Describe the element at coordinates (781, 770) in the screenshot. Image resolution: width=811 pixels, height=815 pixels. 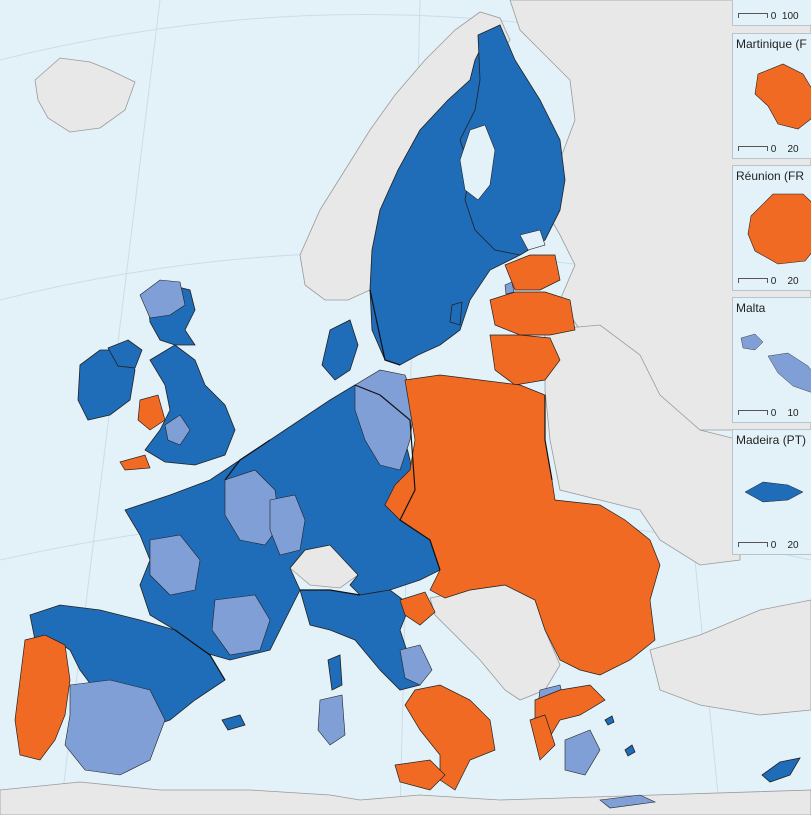
I see `cyprus` at that location.